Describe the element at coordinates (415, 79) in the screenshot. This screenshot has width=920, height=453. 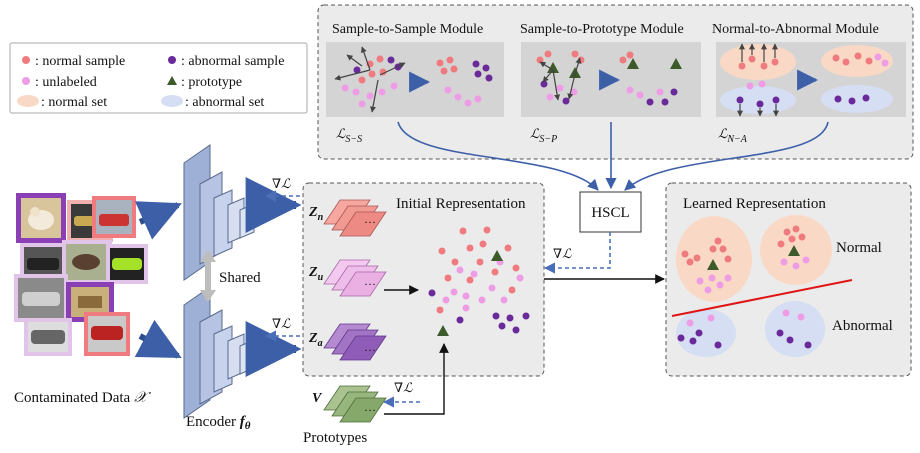
I see `s2s-box` at that location.